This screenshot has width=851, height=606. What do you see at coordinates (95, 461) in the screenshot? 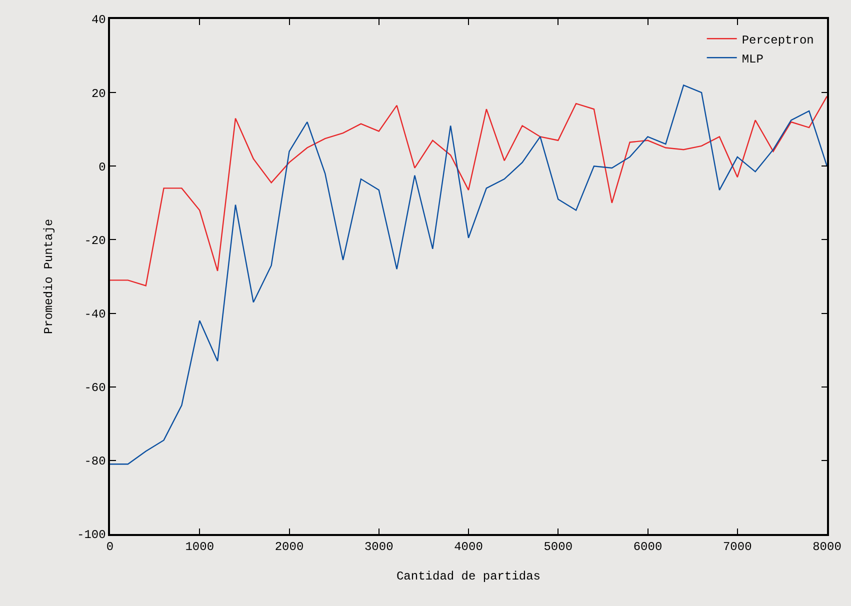
I see `y-tick-label: -80` at bounding box center [95, 461].